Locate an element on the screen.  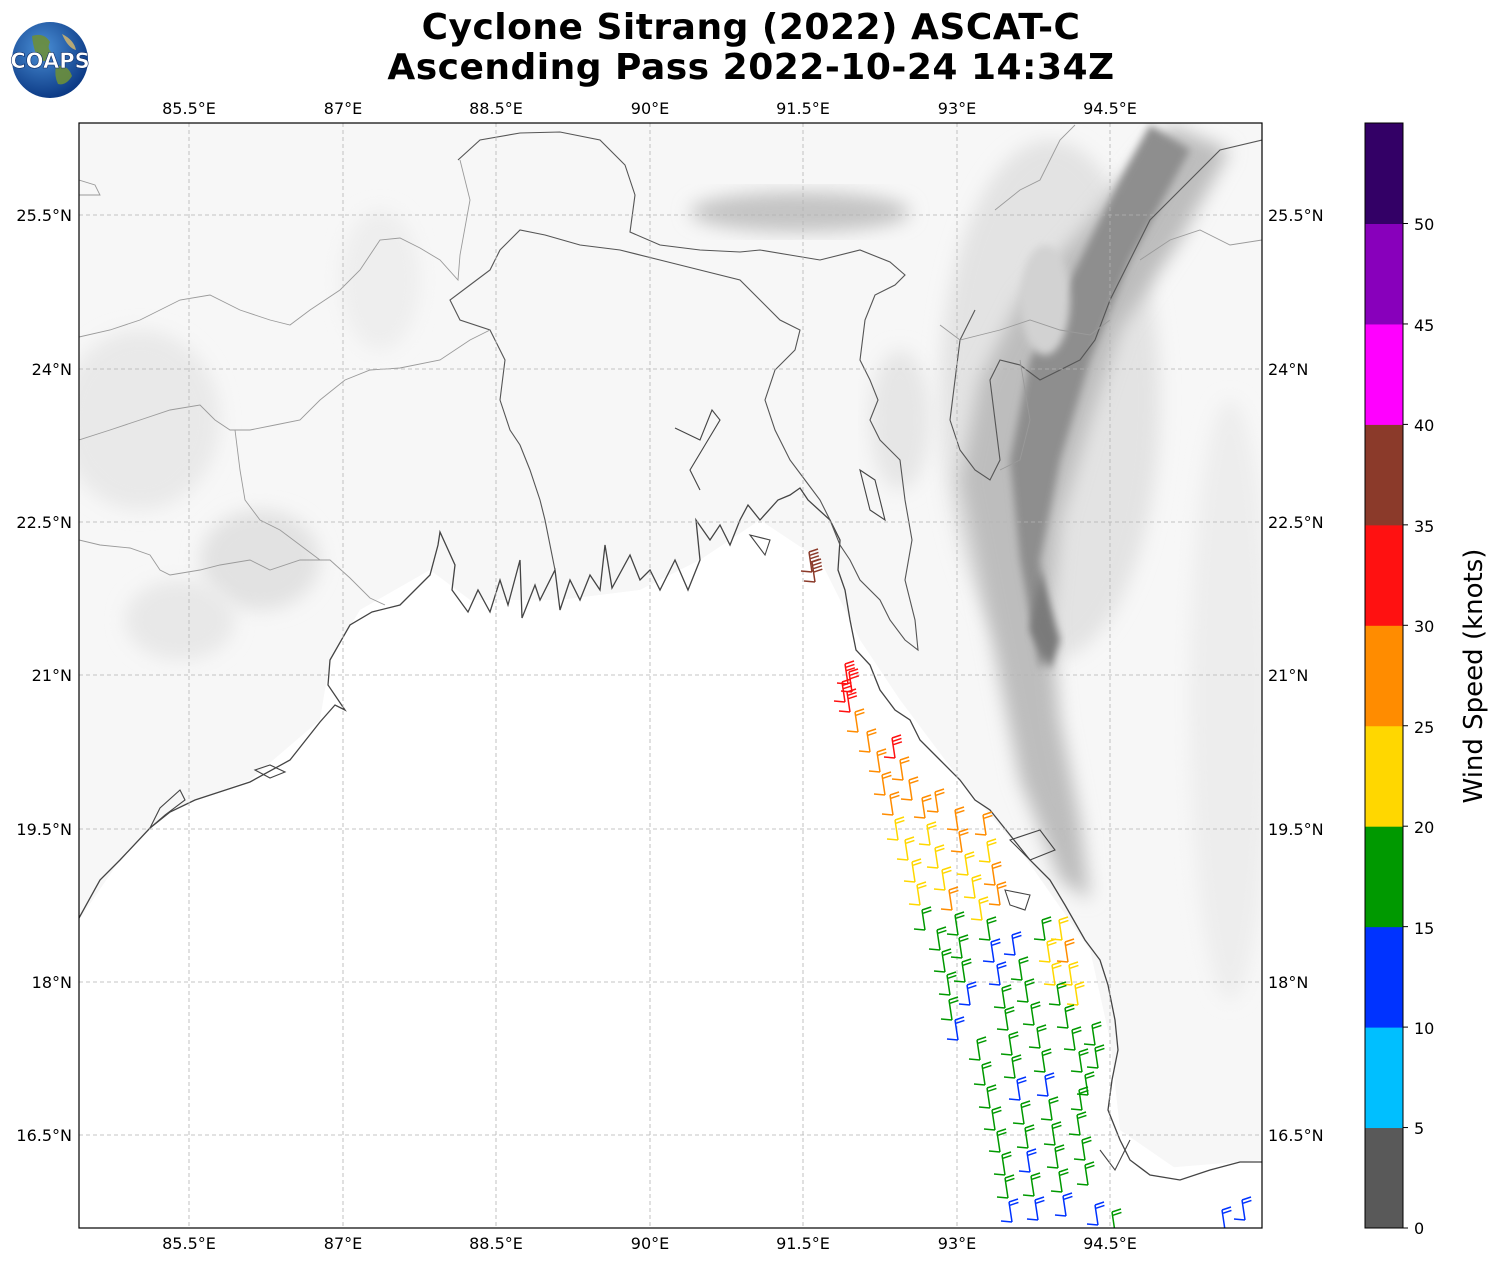
colorbar-frame is located at coordinates (1384, 675).